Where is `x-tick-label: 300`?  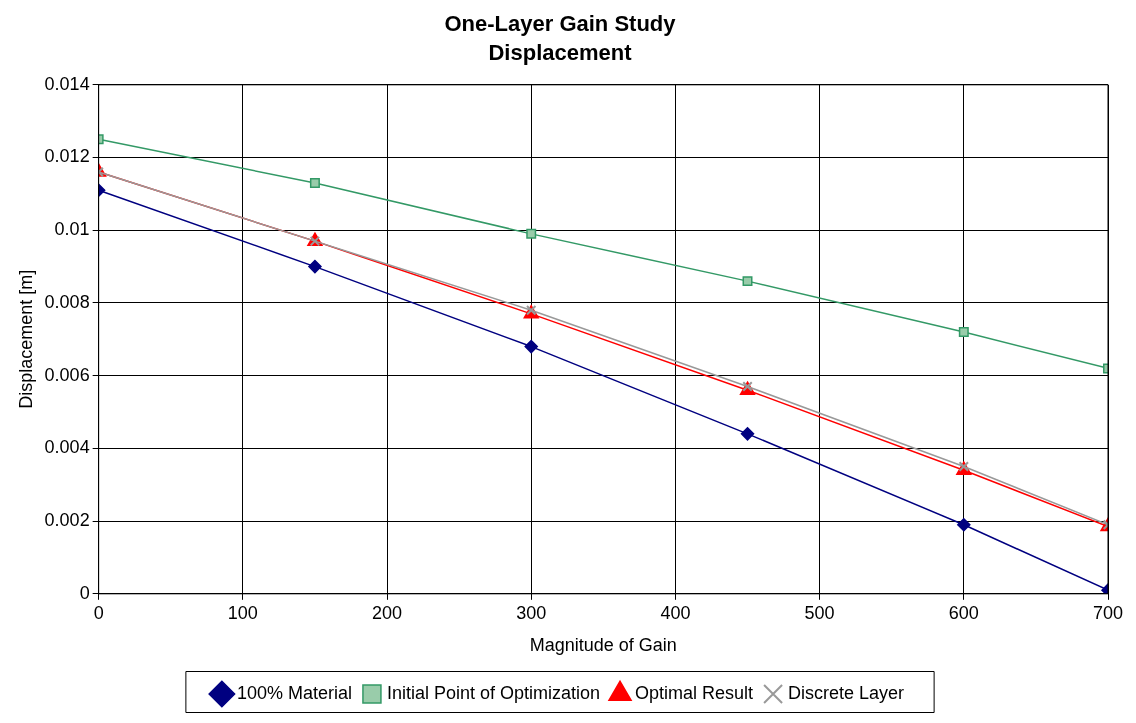
x-tick-label: 300 is located at coordinates (531, 612).